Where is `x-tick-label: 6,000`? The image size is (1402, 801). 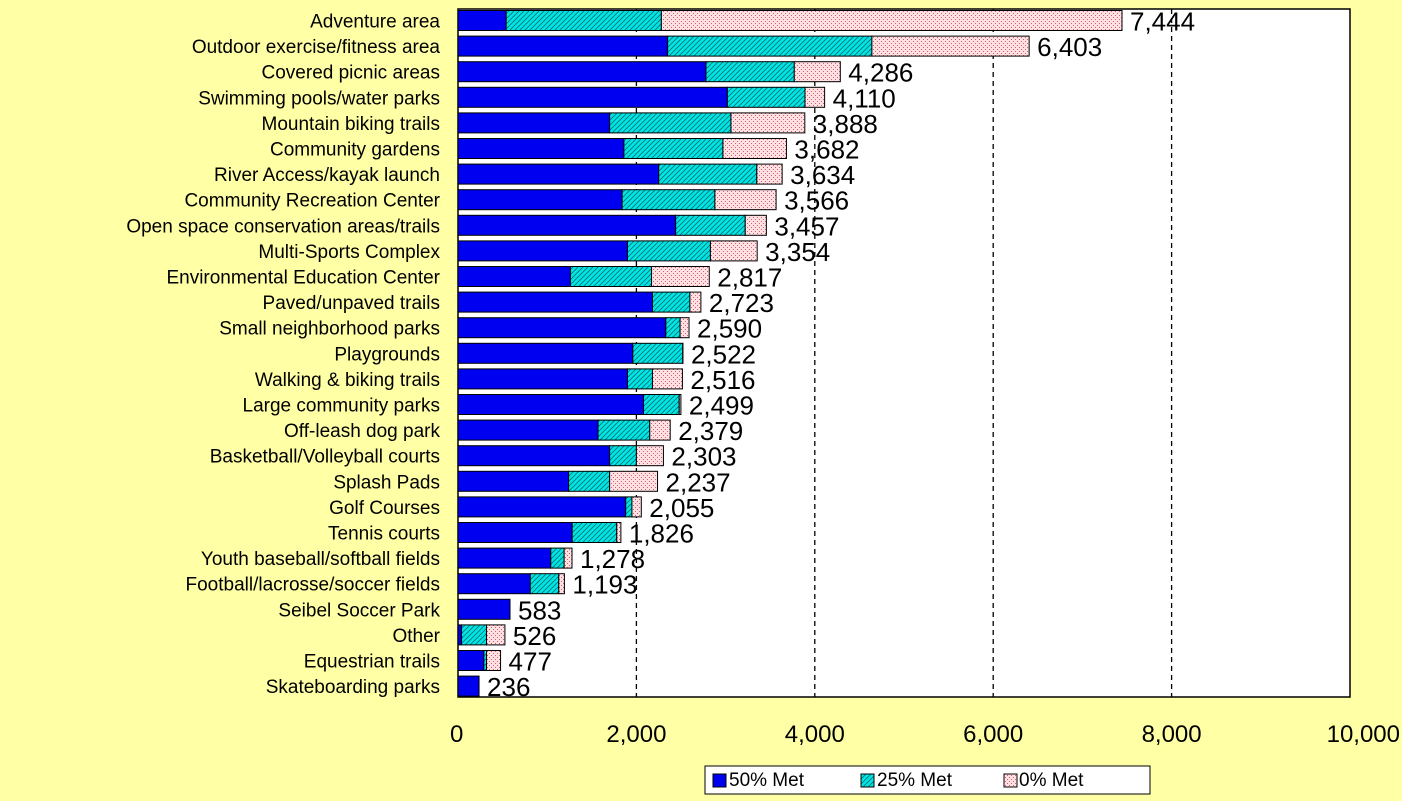
x-tick-label: 6,000 is located at coordinates (993, 734).